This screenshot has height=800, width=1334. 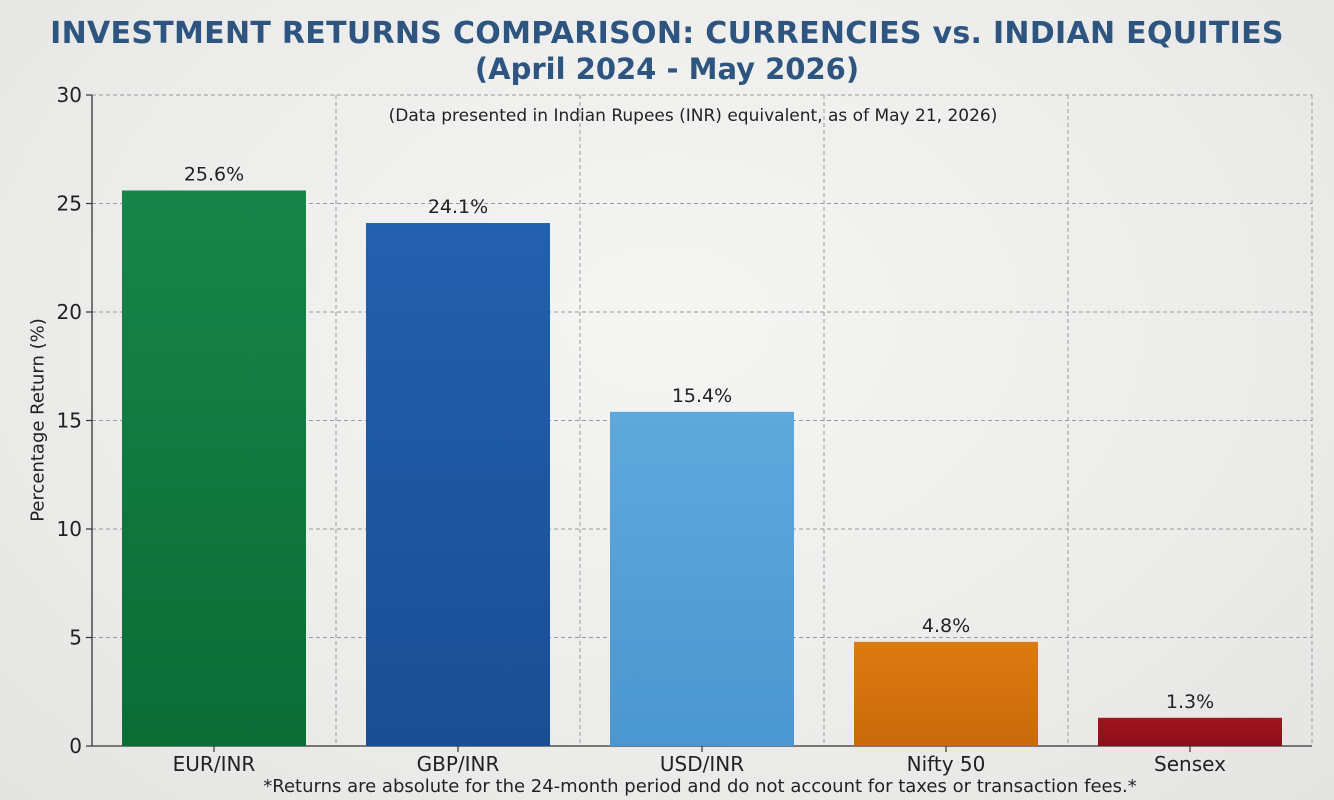 What do you see at coordinates (702, 396) in the screenshot?
I see `data-label: 15.4%` at bounding box center [702, 396].